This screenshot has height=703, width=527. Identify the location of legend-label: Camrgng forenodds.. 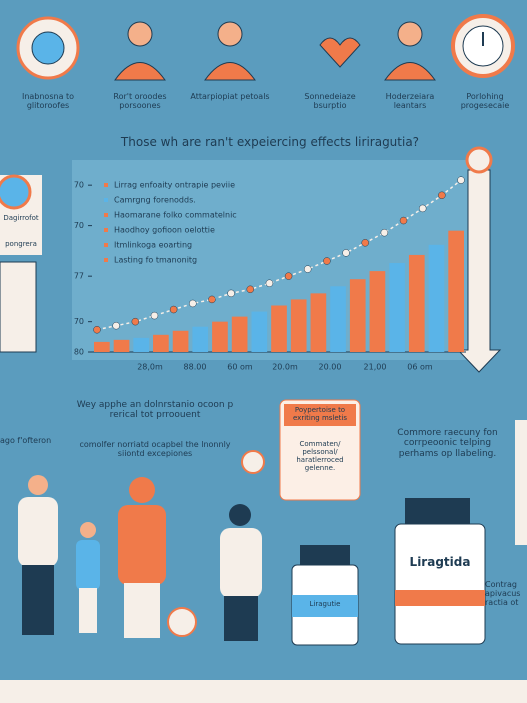
(155, 200).